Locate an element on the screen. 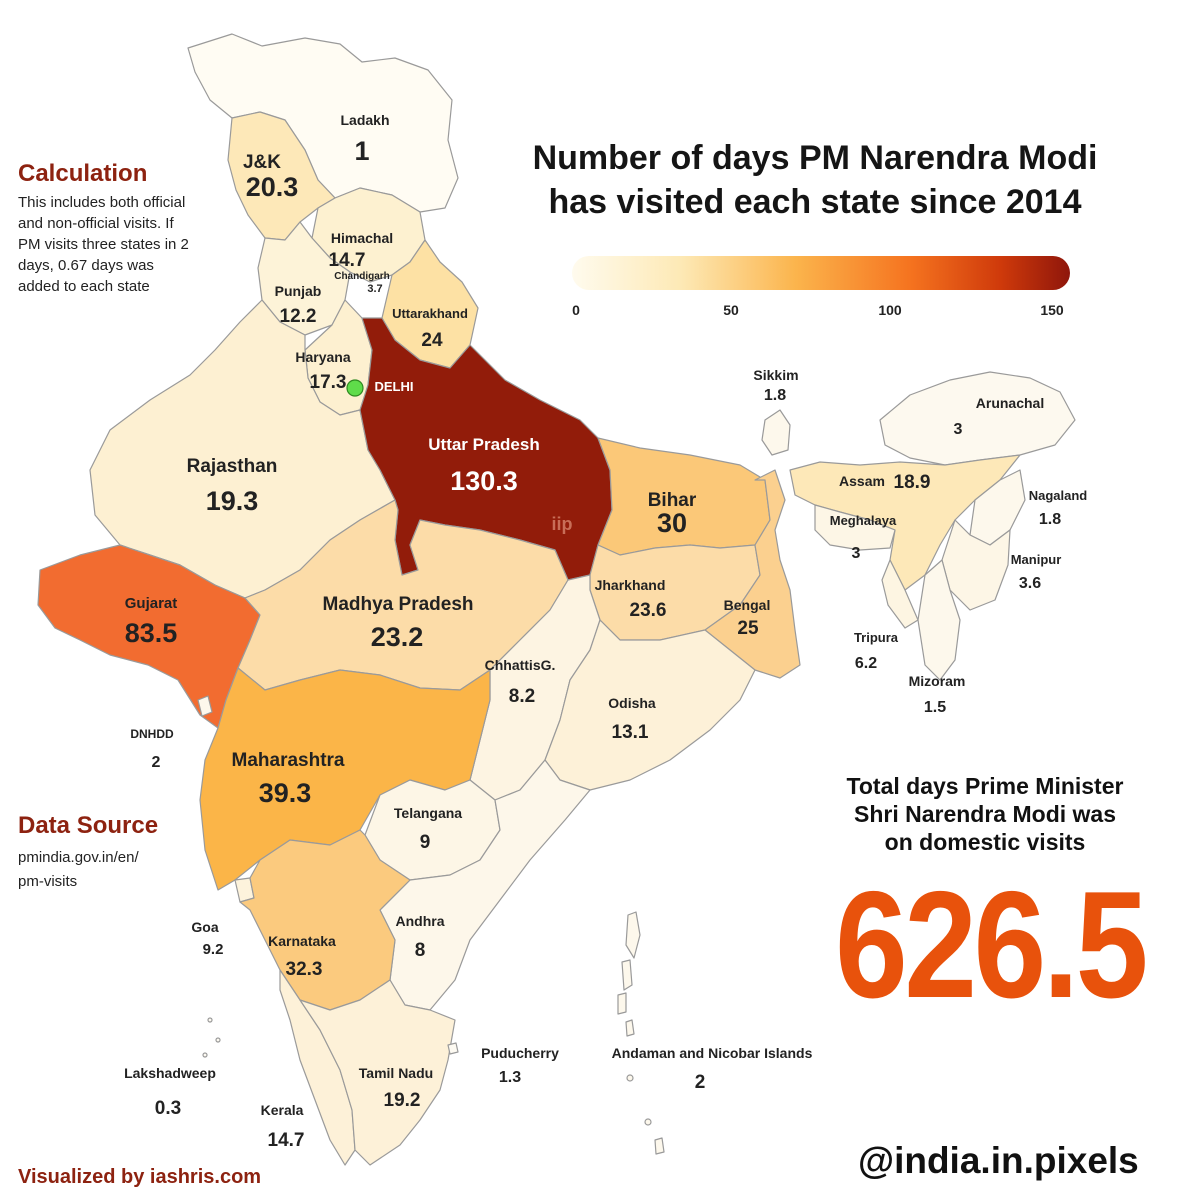 The width and height of the screenshot is (1200, 1200). region-andhra is located at coordinates (485, 885).